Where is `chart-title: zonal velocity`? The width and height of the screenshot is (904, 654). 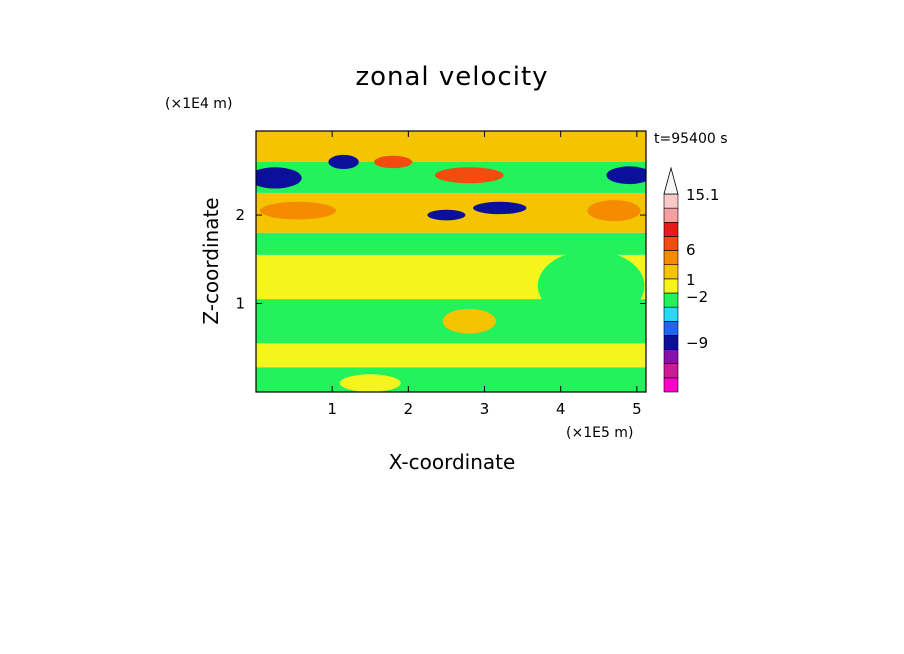 chart-title: zonal velocity is located at coordinates (451, 77).